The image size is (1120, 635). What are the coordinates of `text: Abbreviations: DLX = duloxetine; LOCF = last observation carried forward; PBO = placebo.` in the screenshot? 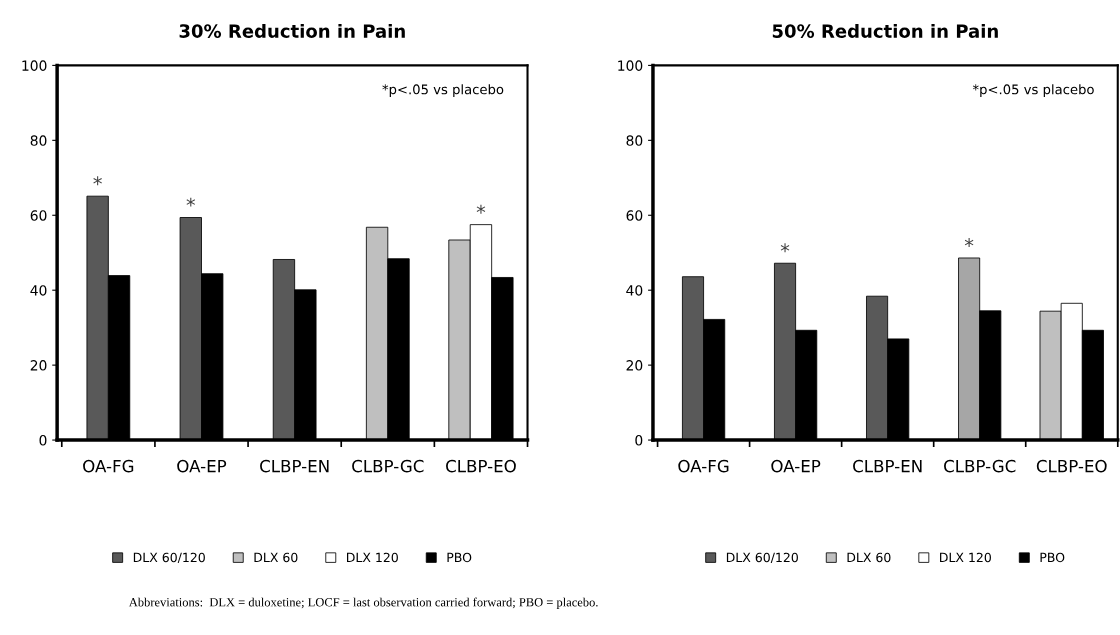 It's located at (363, 603).